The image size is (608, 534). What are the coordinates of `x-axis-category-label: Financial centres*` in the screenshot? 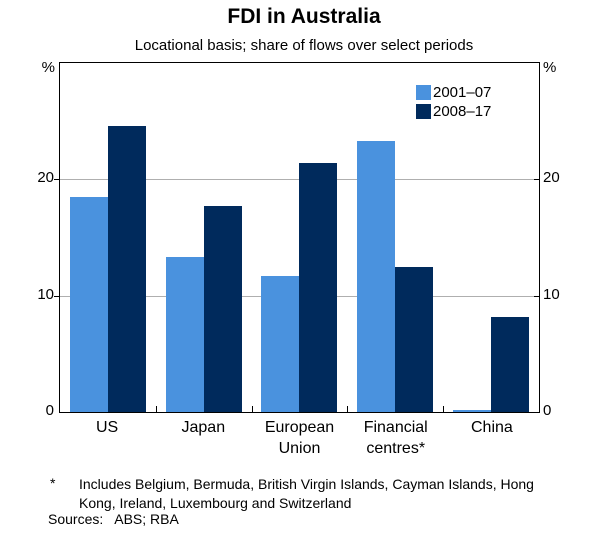 It's located at (396, 438).